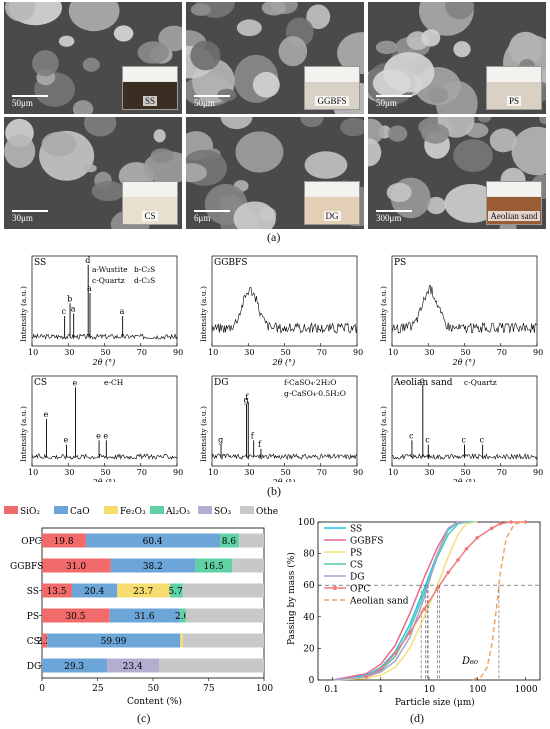  What do you see at coordinates (26, 567) in the screenshot?
I see `category-label: GGBFS` at bounding box center [26, 567].